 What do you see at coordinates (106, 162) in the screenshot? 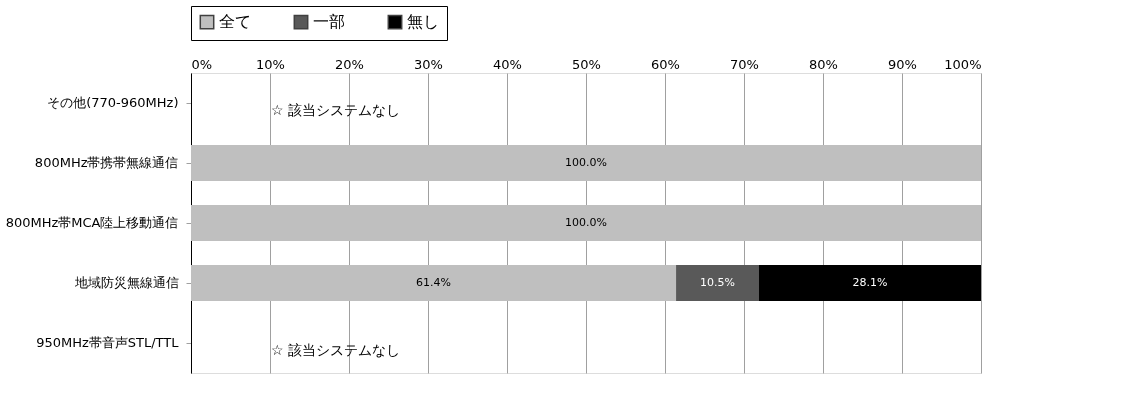
I see `y-tick-label: 800MHz帯携帯無線通信` at bounding box center [106, 162].